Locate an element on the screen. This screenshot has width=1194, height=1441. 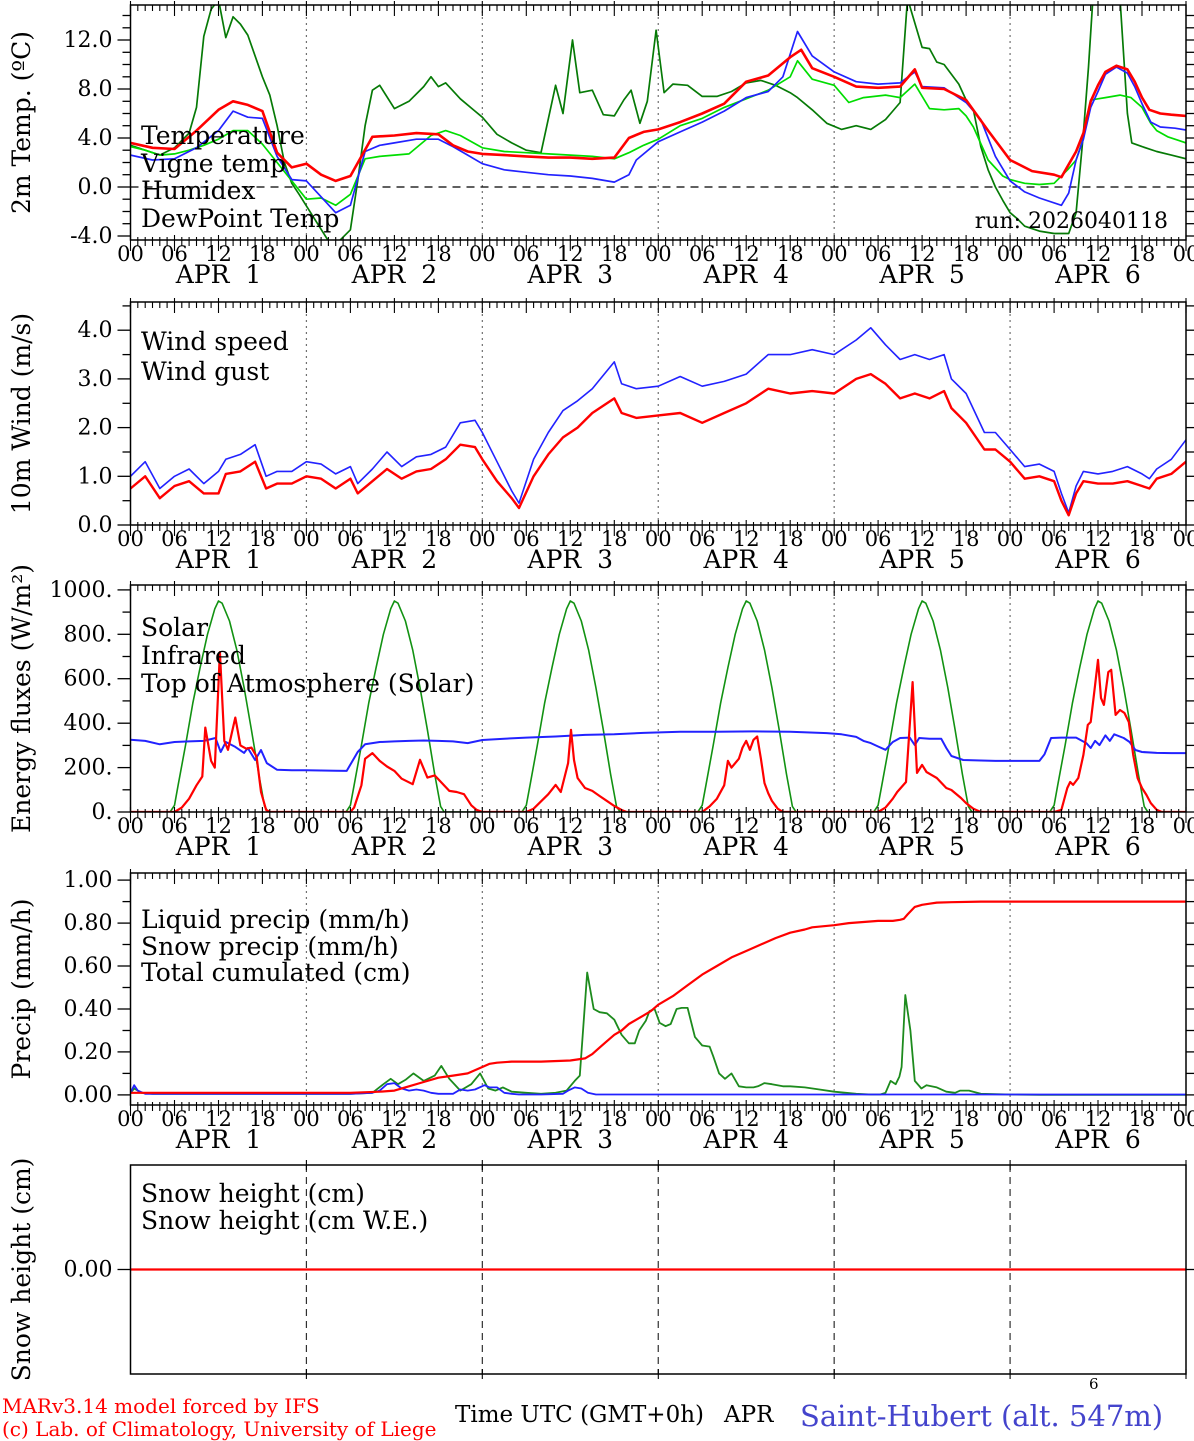
series-liquid-precip is located at coordinates (659, 1034).